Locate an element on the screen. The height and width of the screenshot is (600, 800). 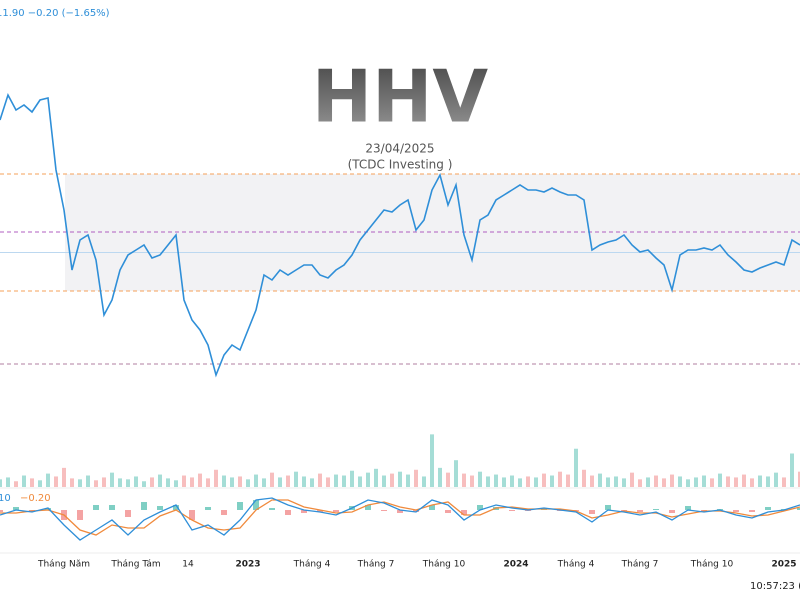
x-tick-label: 2024 is located at coordinates (515, 565).